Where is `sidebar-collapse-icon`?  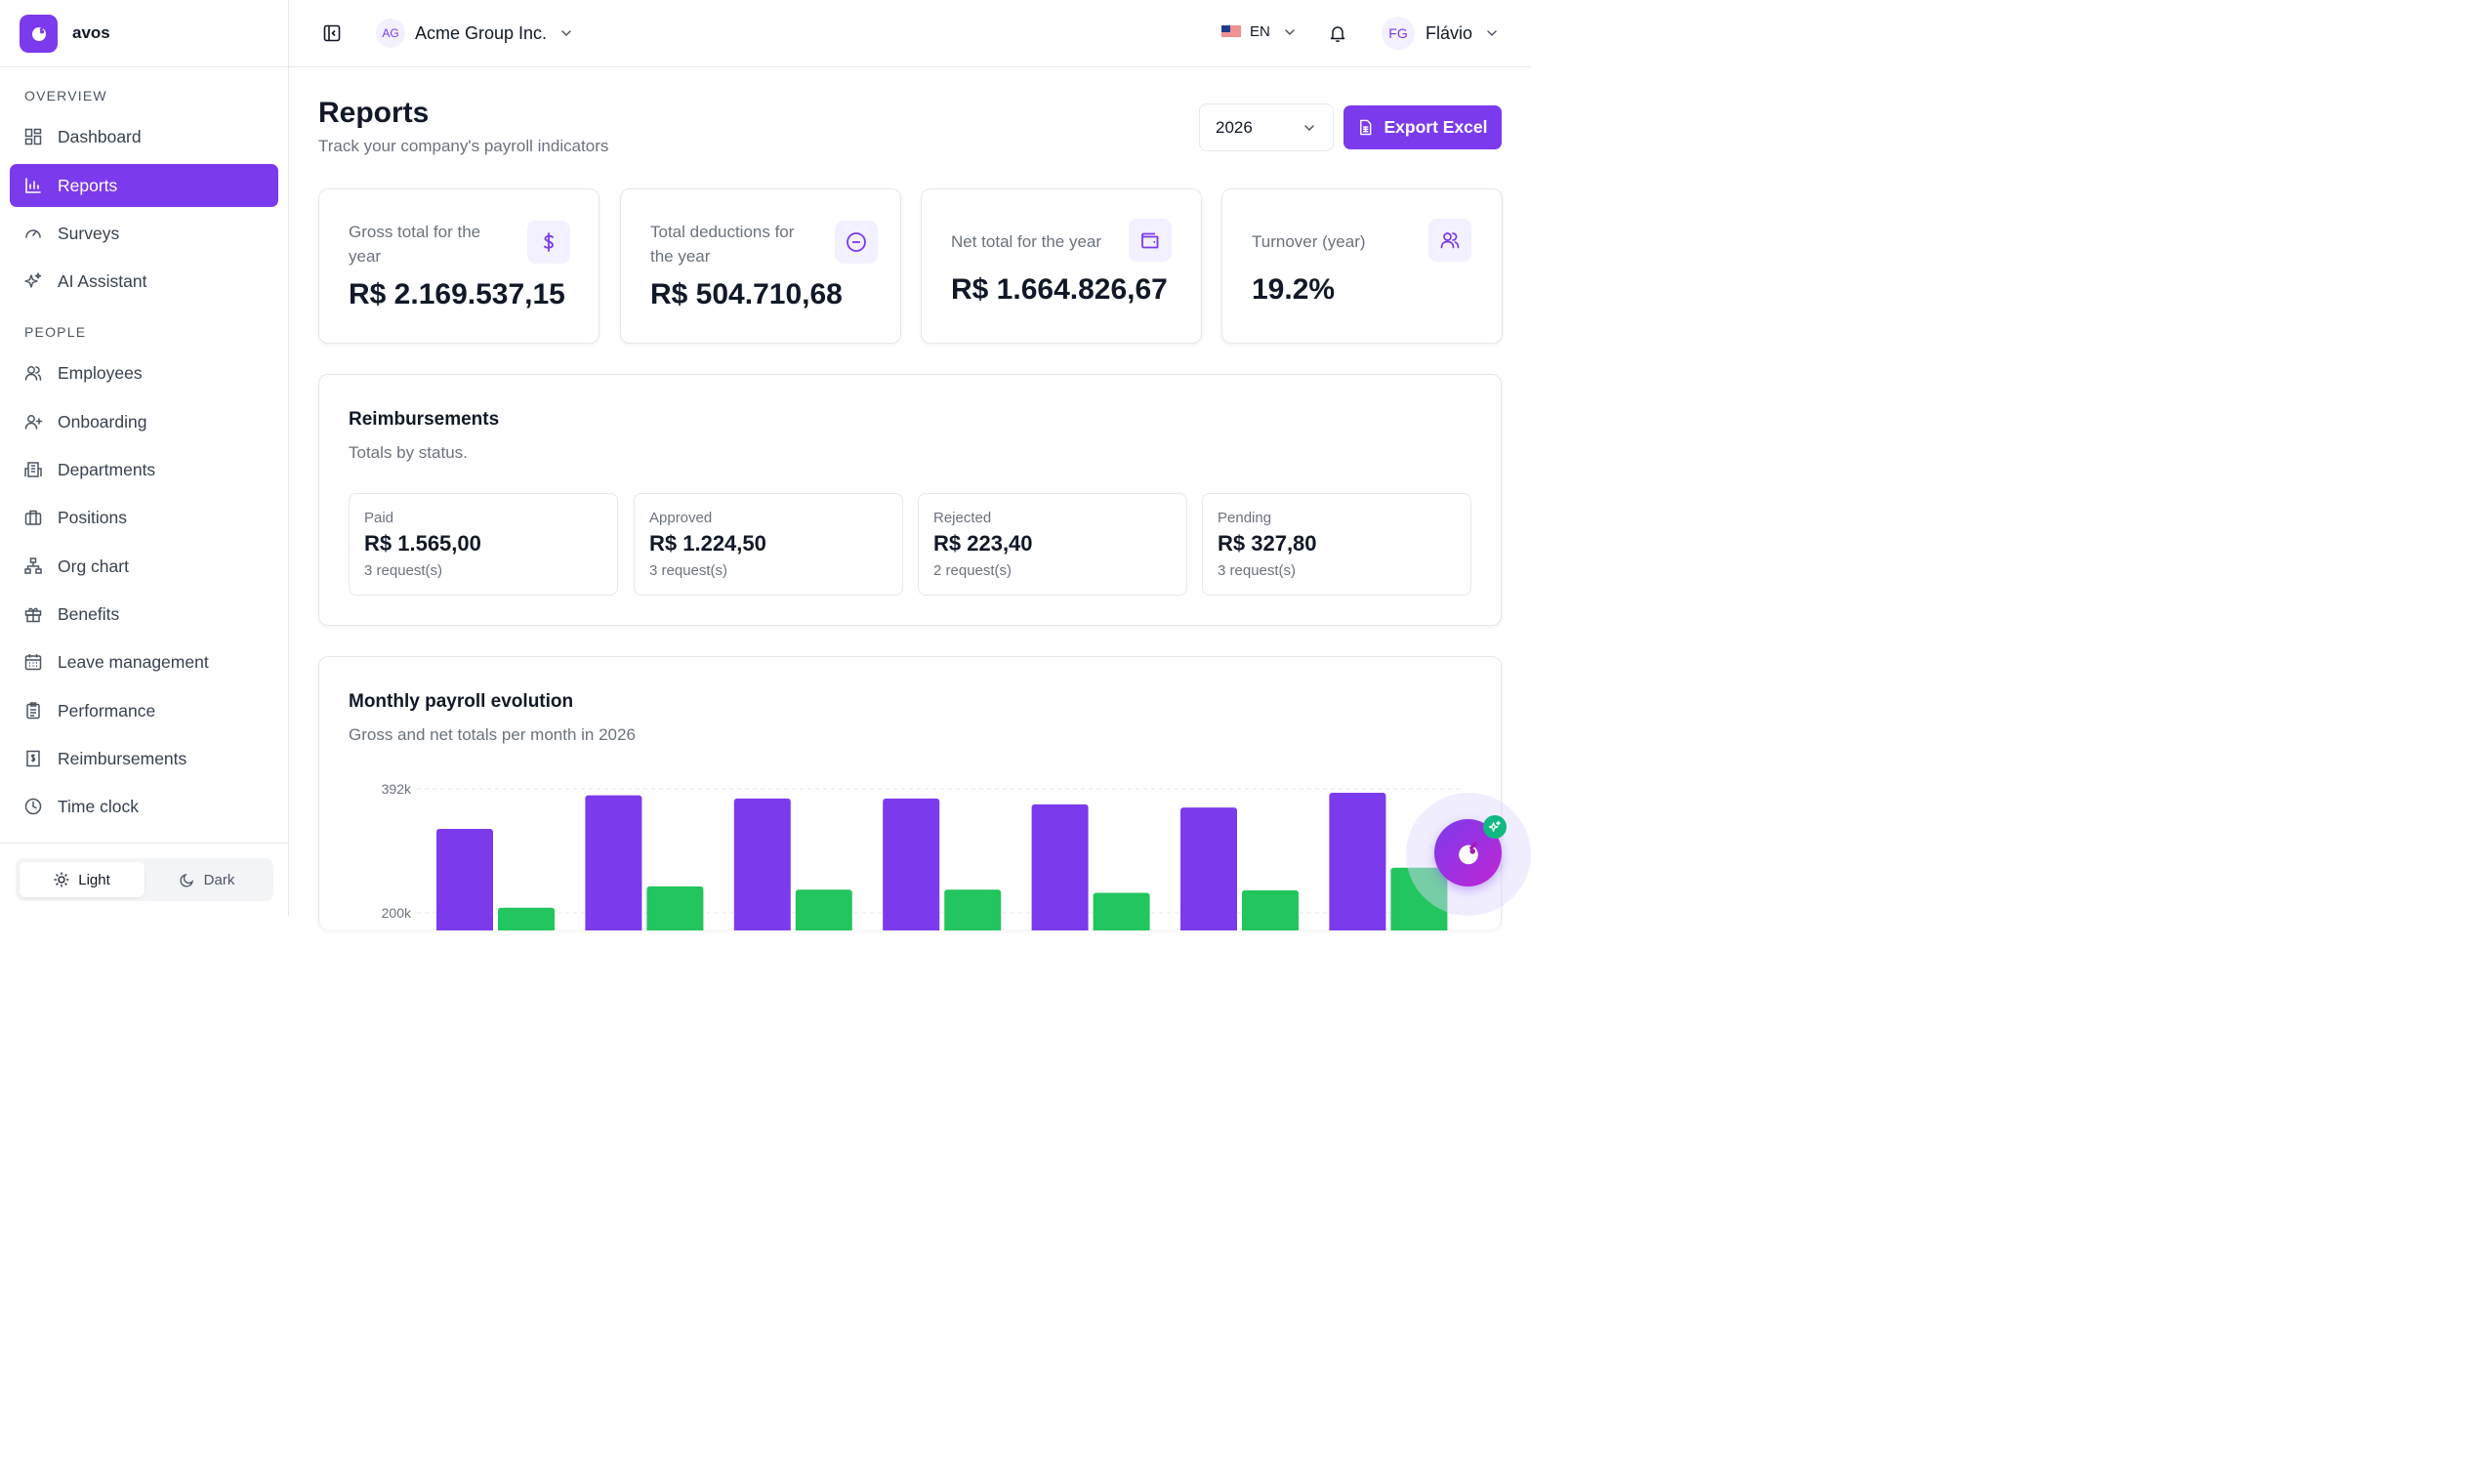 sidebar-collapse-icon is located at coordinates (332, 33).